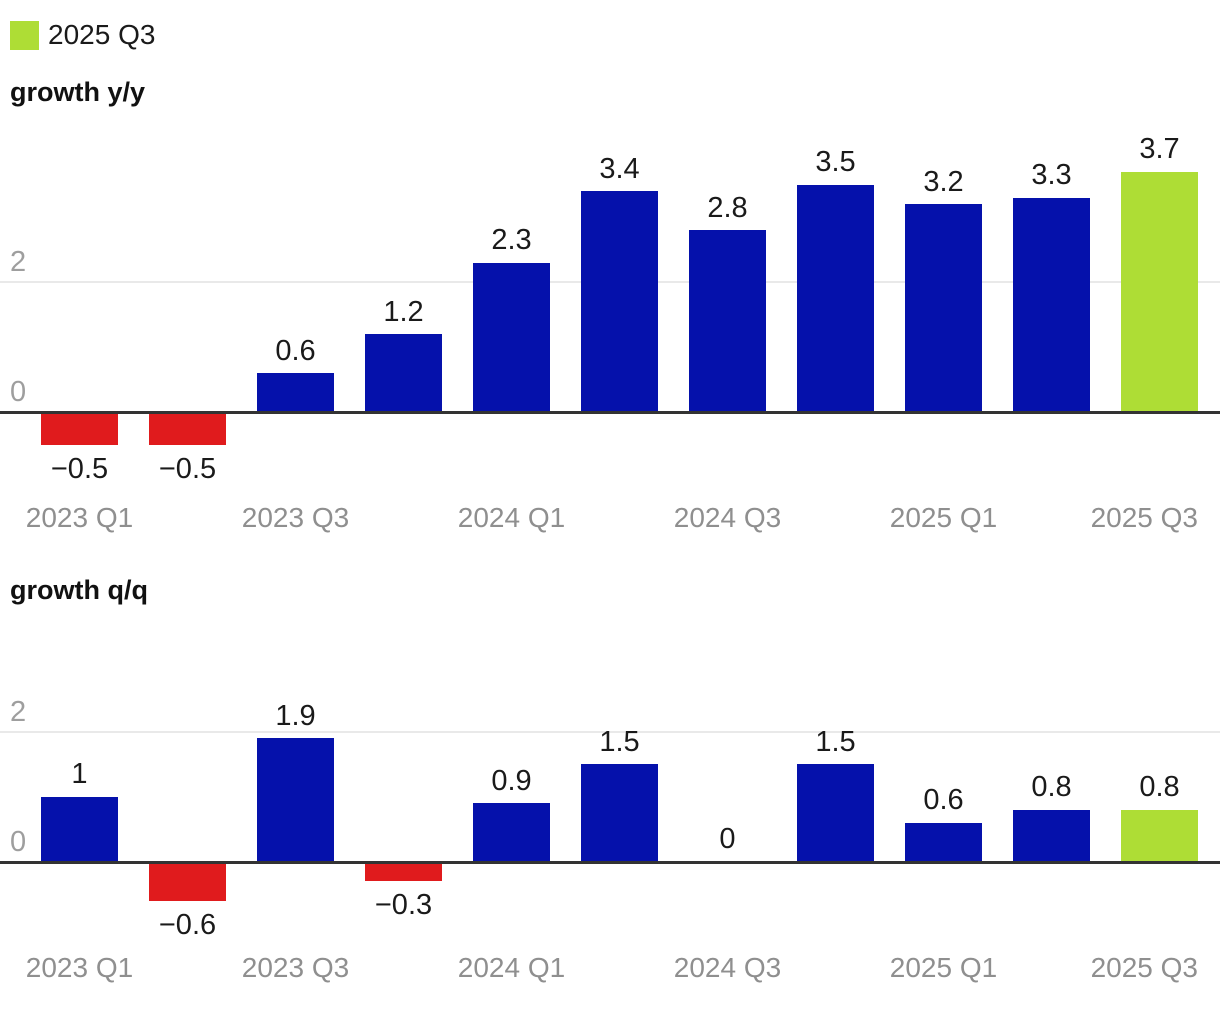  Describe the element at coordinates (403, 311) in the screenshot. I see `bar-value-label: 1.2` at that location.